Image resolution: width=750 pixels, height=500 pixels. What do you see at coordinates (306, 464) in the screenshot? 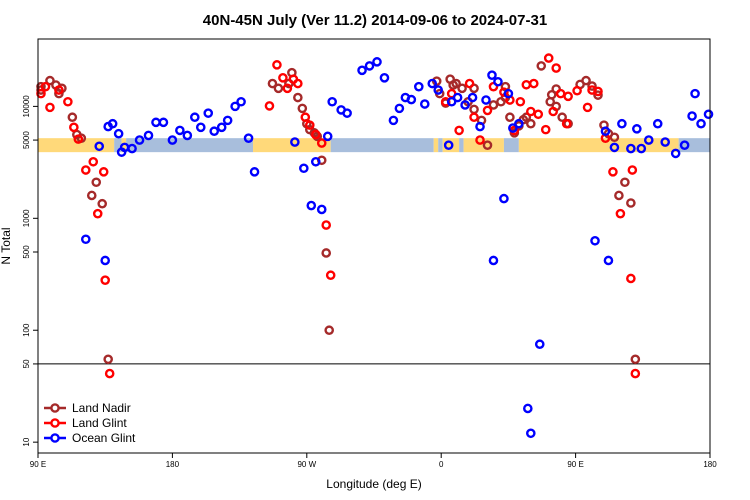
I see `x-tick-label: 90 W` at bounding box center [306, 464].